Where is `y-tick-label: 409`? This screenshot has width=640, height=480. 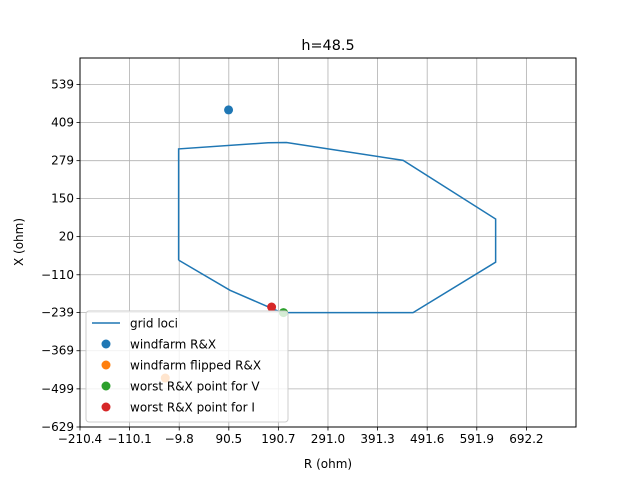
y-tick-label: 409 is located at coordinates (62, 123).